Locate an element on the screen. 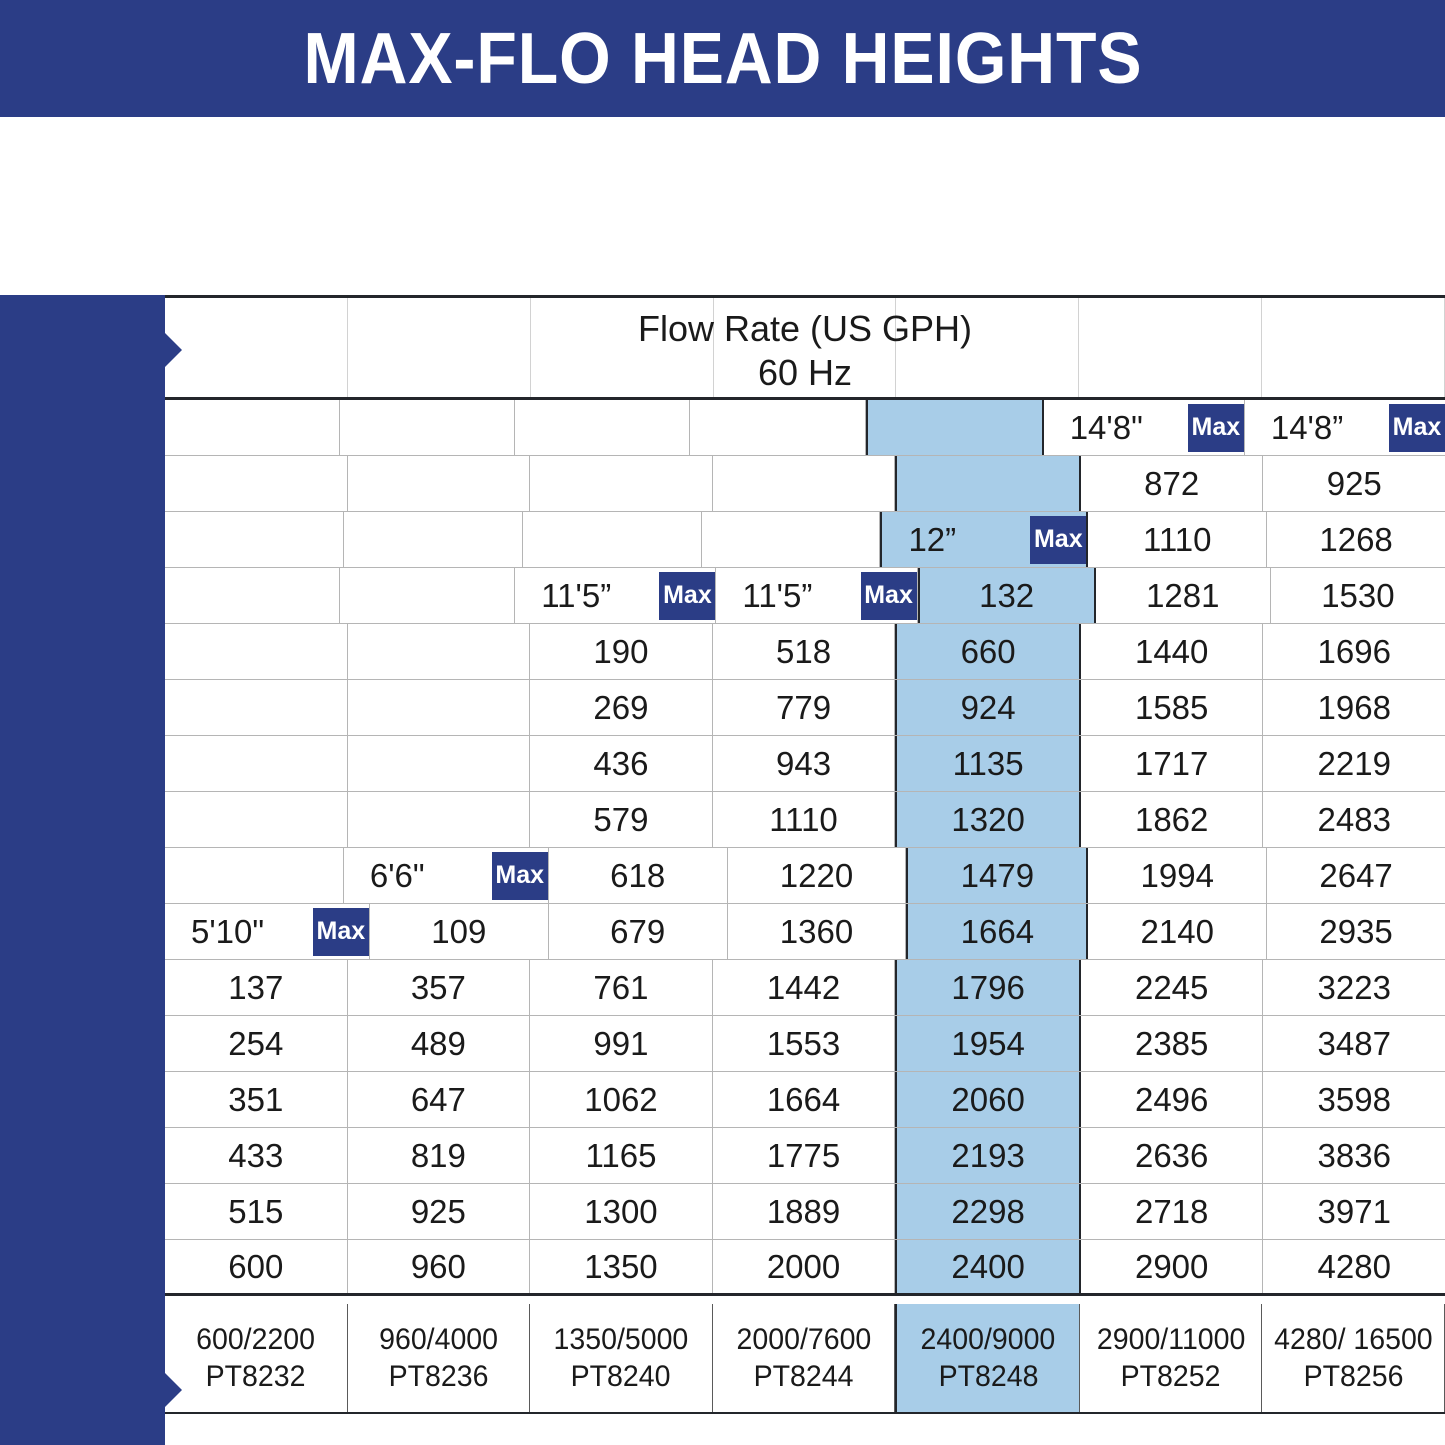 This screenshot has width=1445, height=1445. cell-value: 1442 is located at coordinates (803, 987).